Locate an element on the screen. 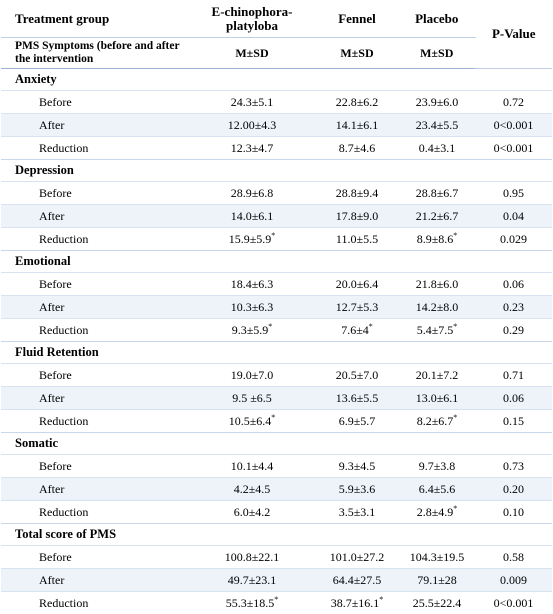 Image resolution: width=553 pixels, height=614 pixels. echinophora-value: 19.0±7.0 is located at coordinates (252, 375).